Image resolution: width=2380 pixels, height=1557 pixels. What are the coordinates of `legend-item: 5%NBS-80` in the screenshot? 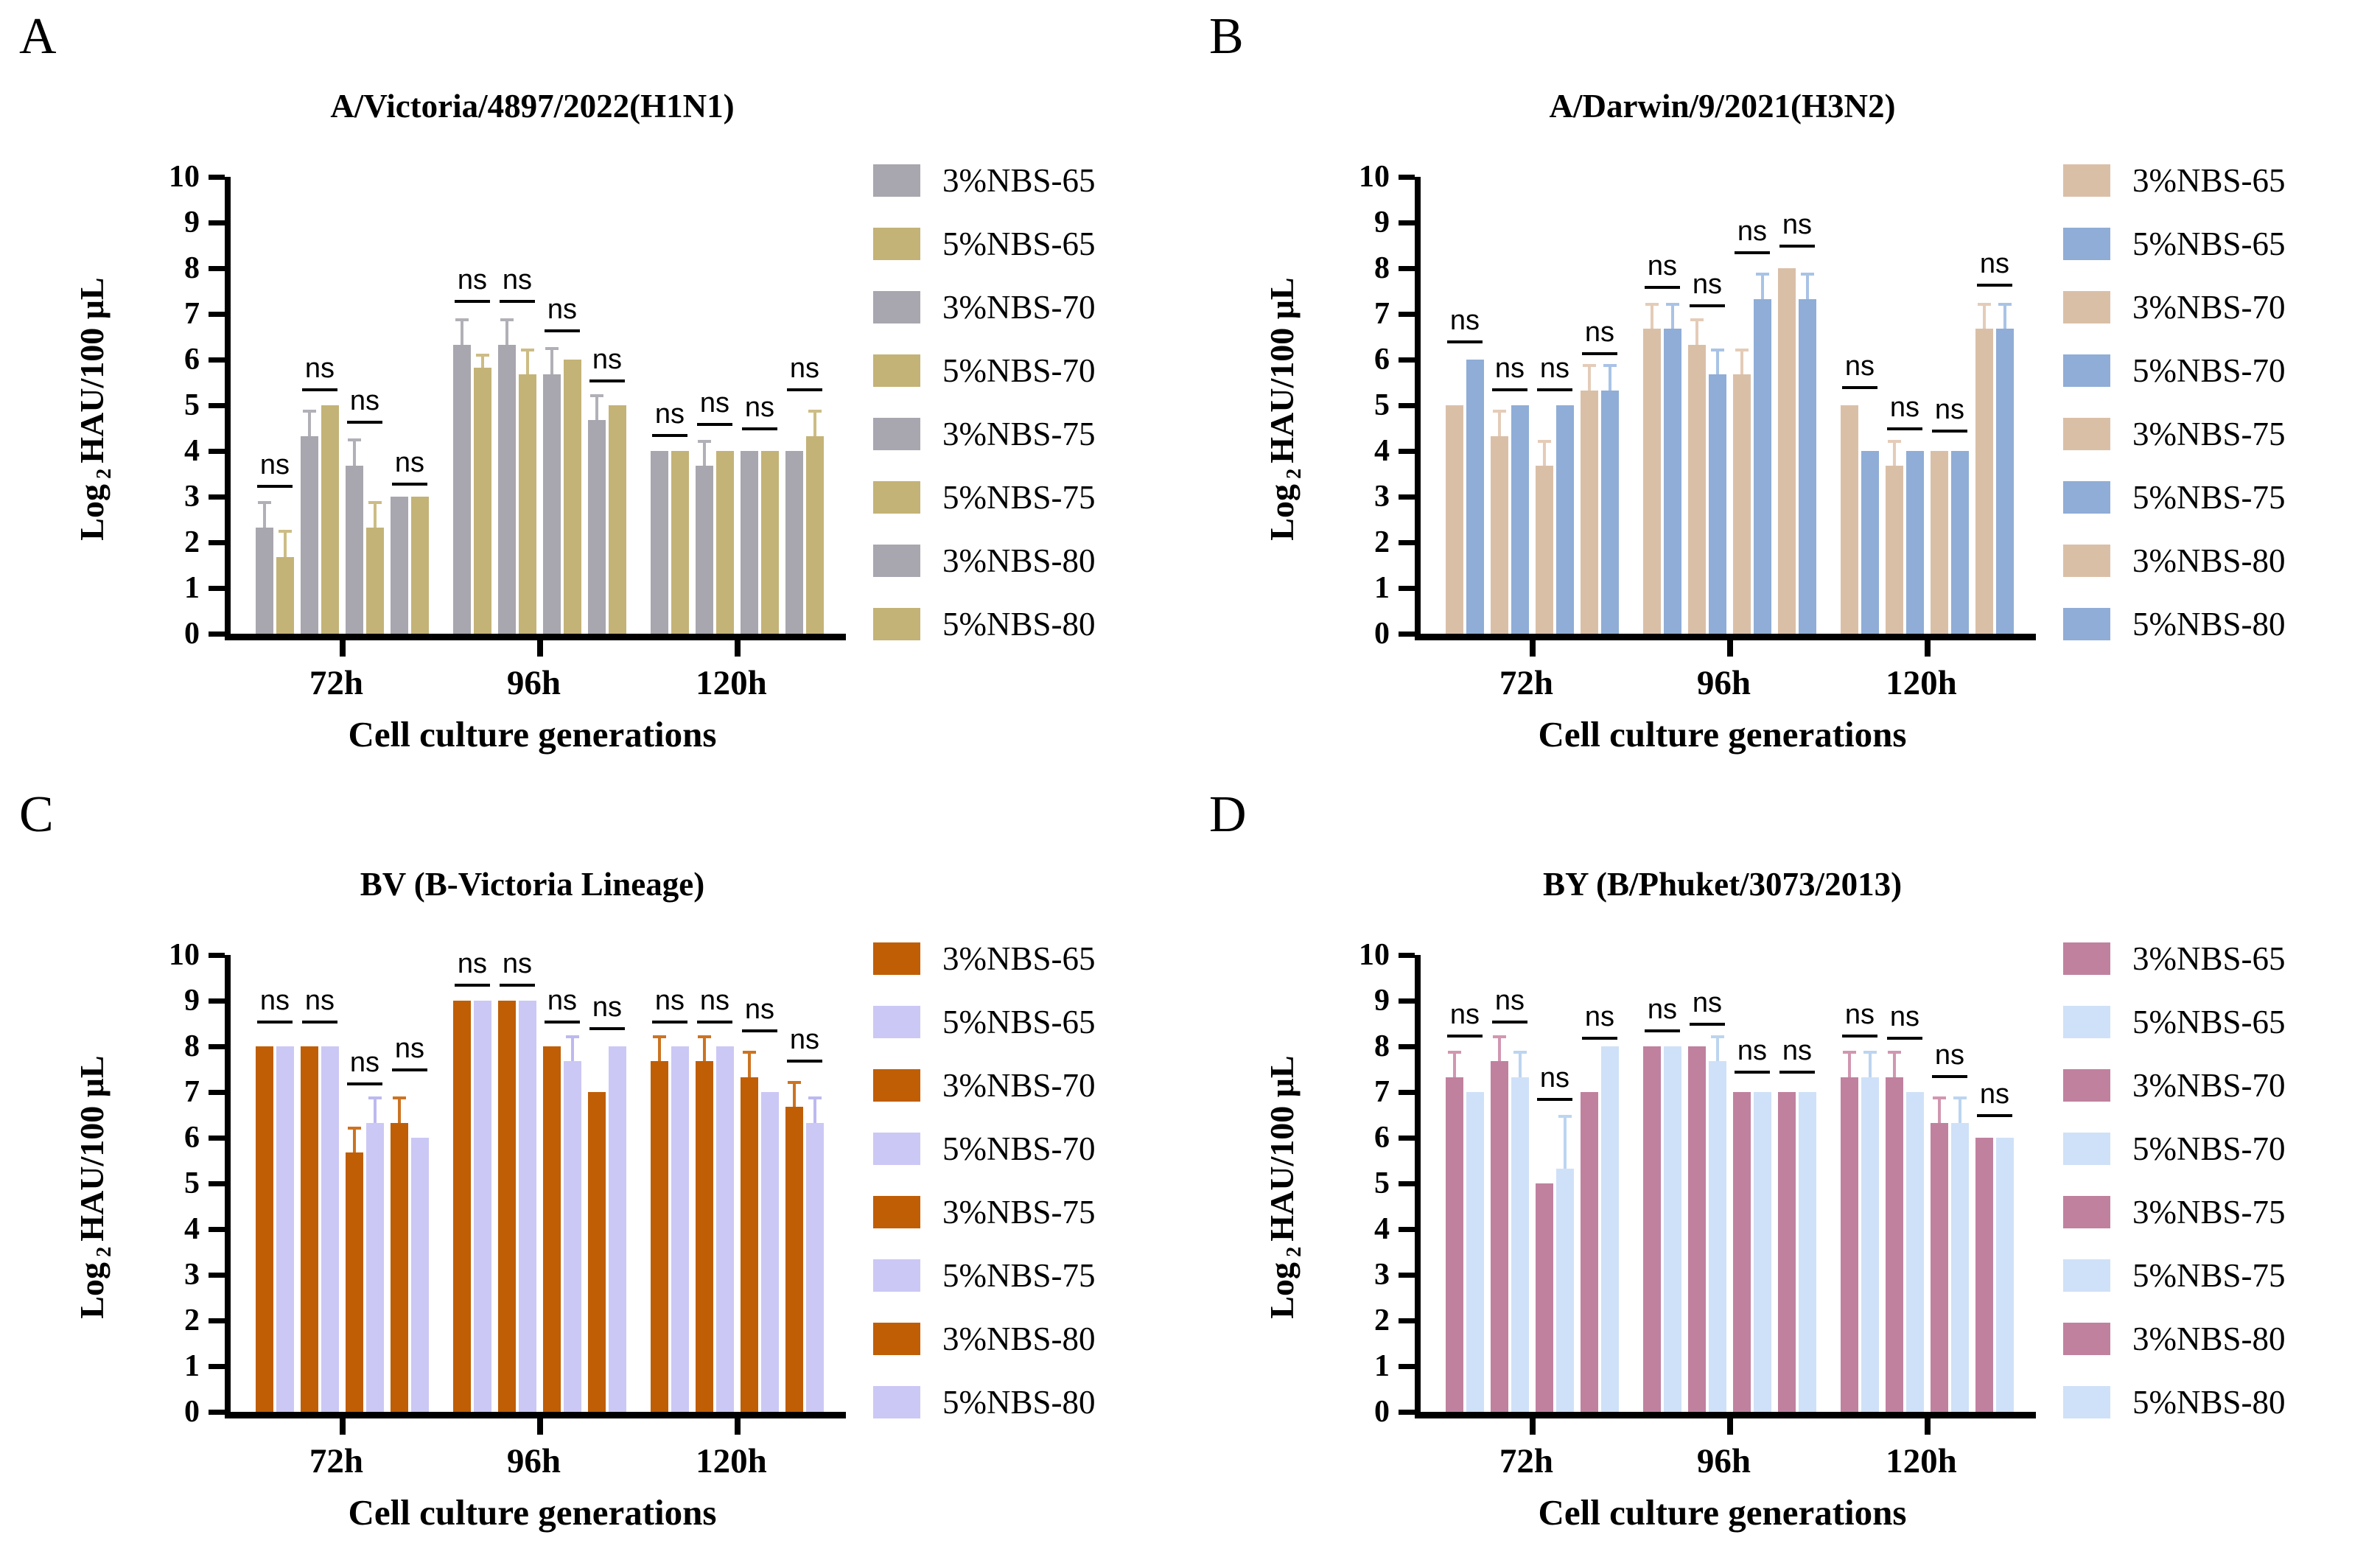 It's located at (2174, 1402).